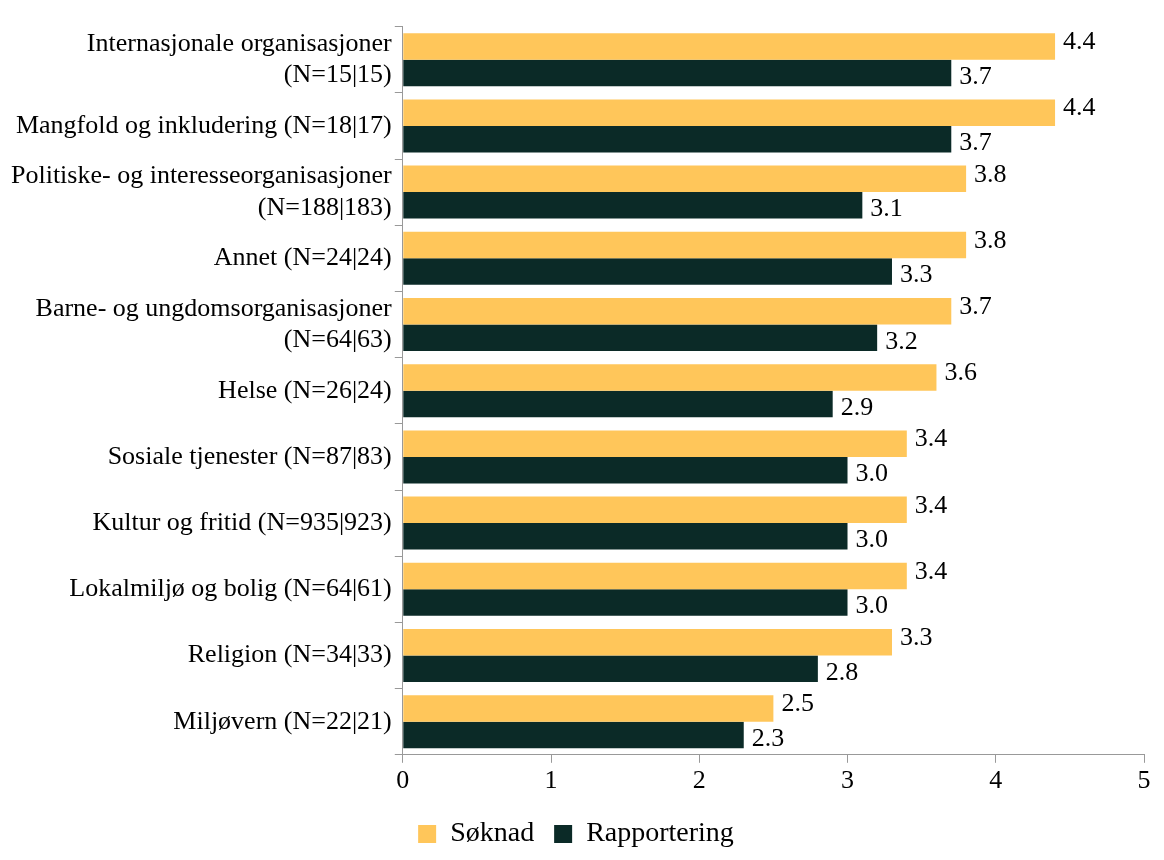  I want to click on legend-label: Søknad, so click(492, 832).